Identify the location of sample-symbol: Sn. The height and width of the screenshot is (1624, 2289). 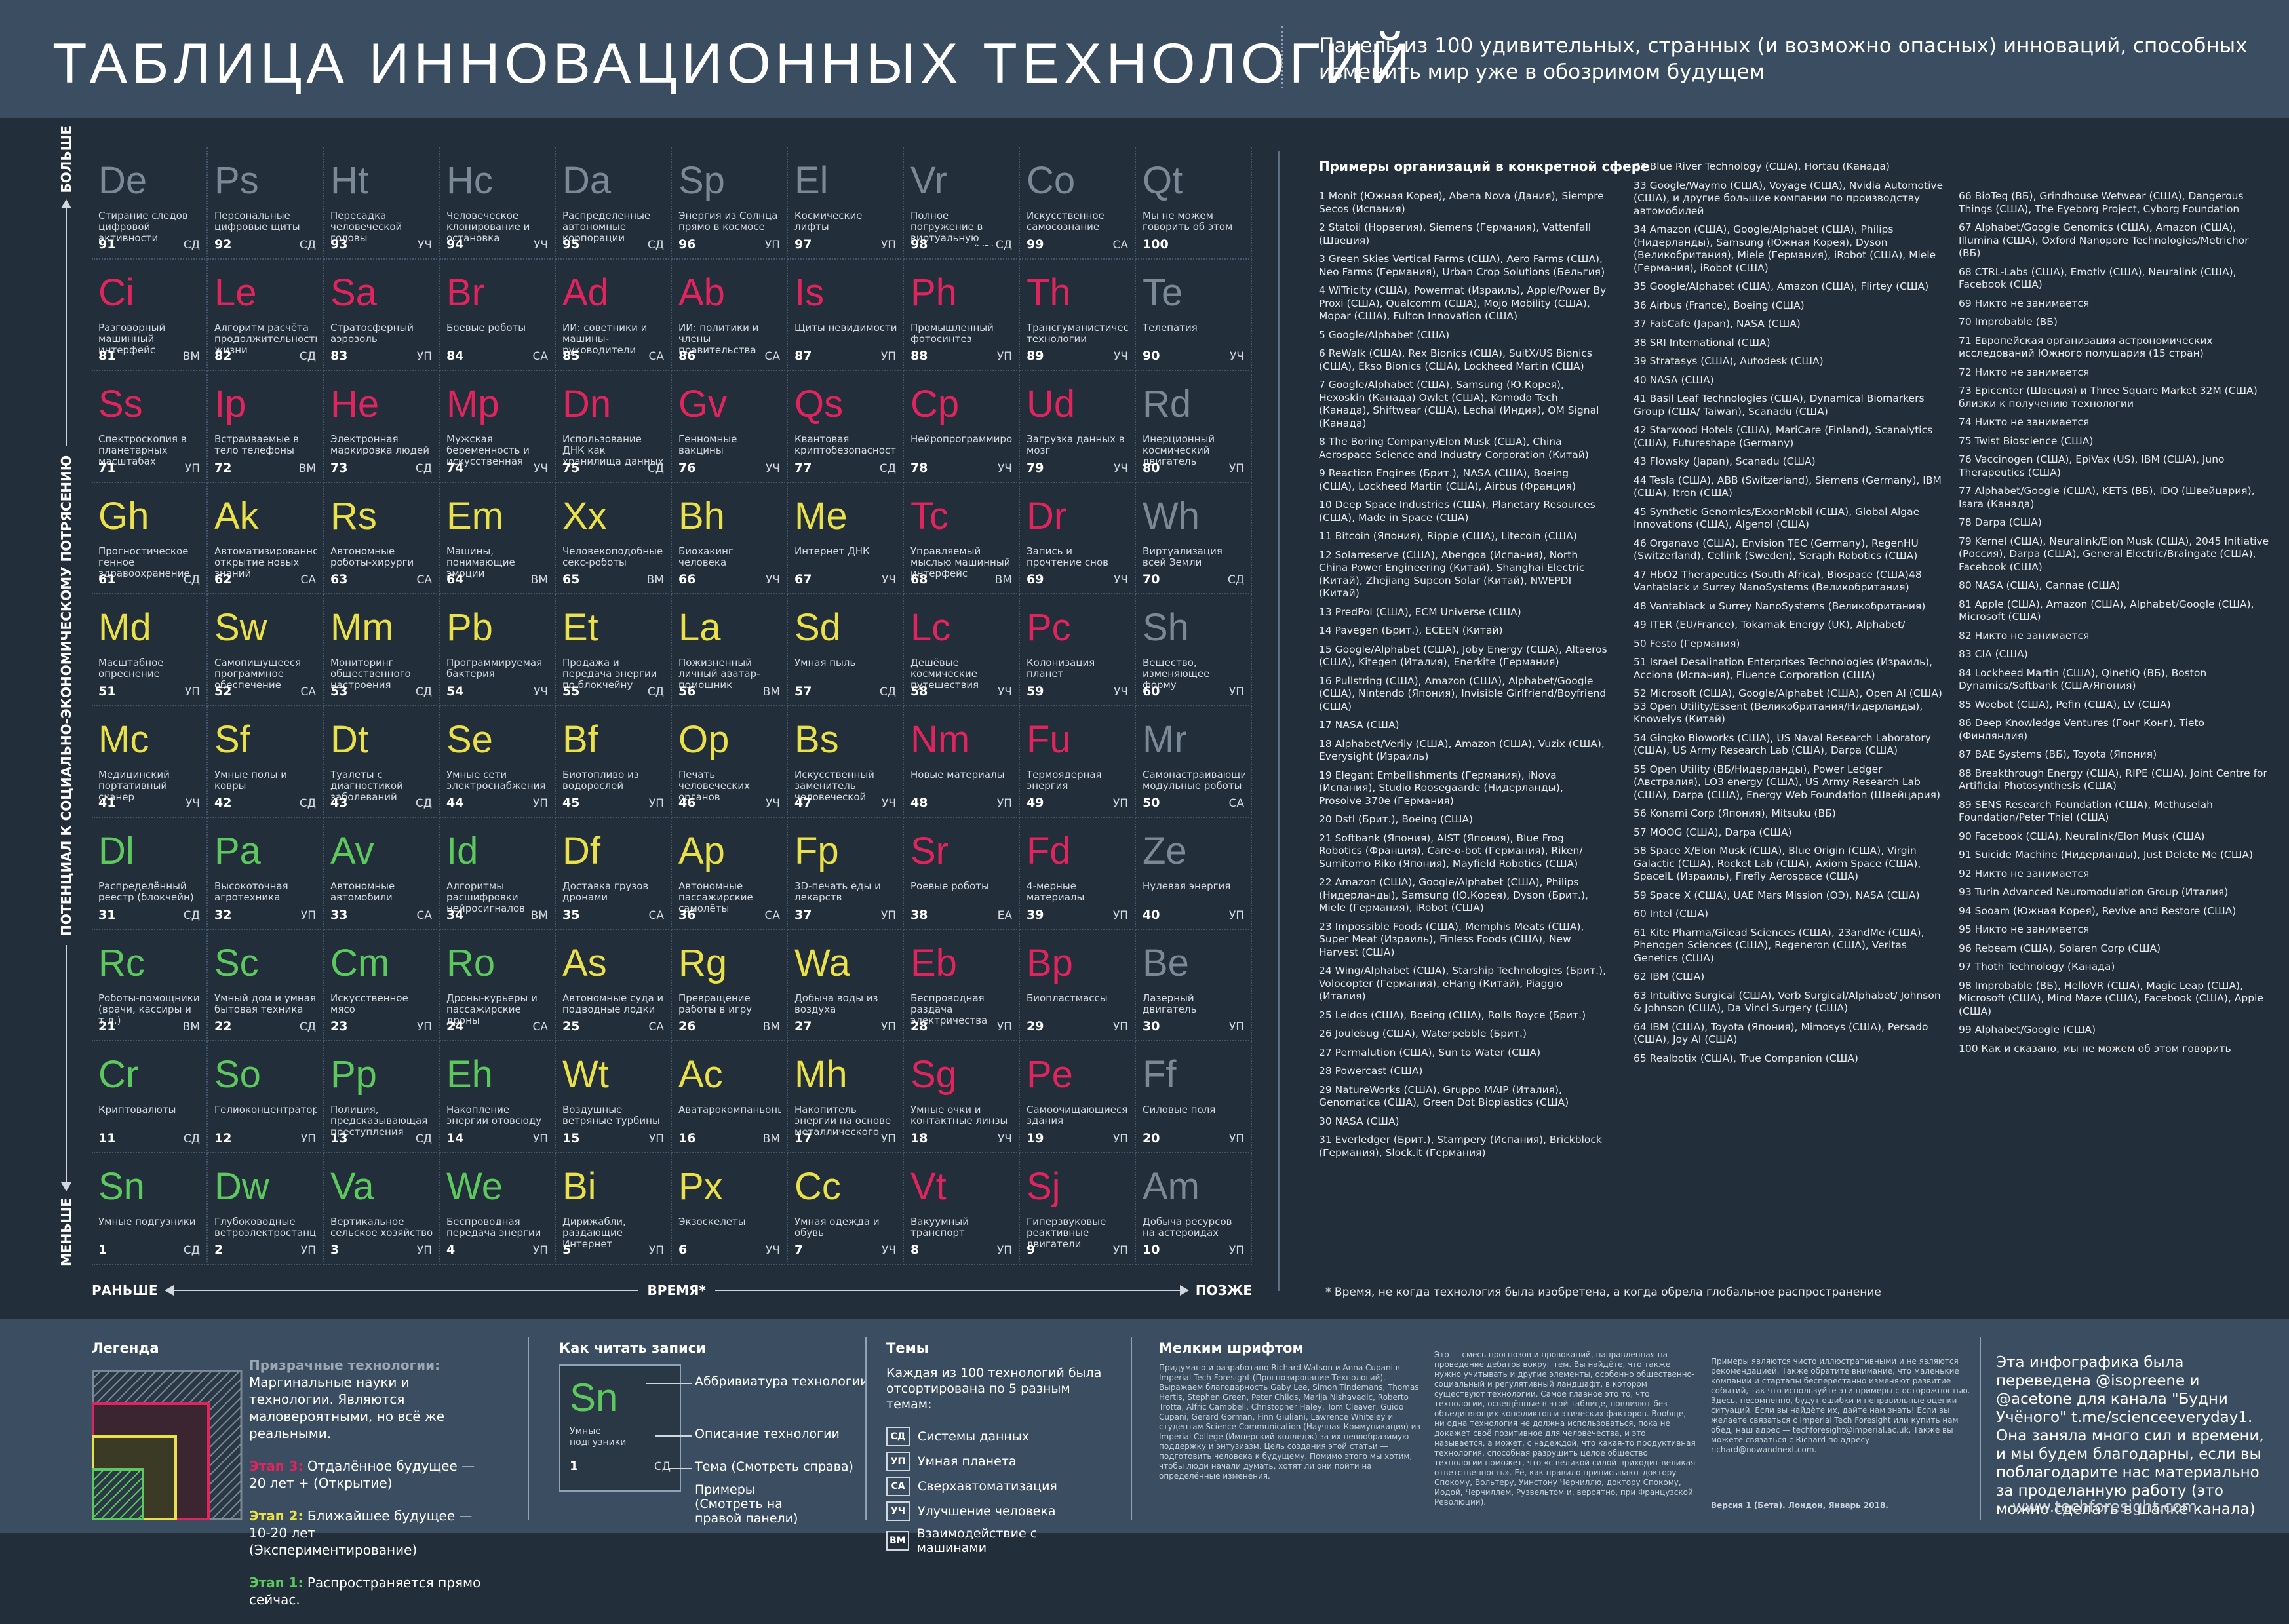
(594, 1398).